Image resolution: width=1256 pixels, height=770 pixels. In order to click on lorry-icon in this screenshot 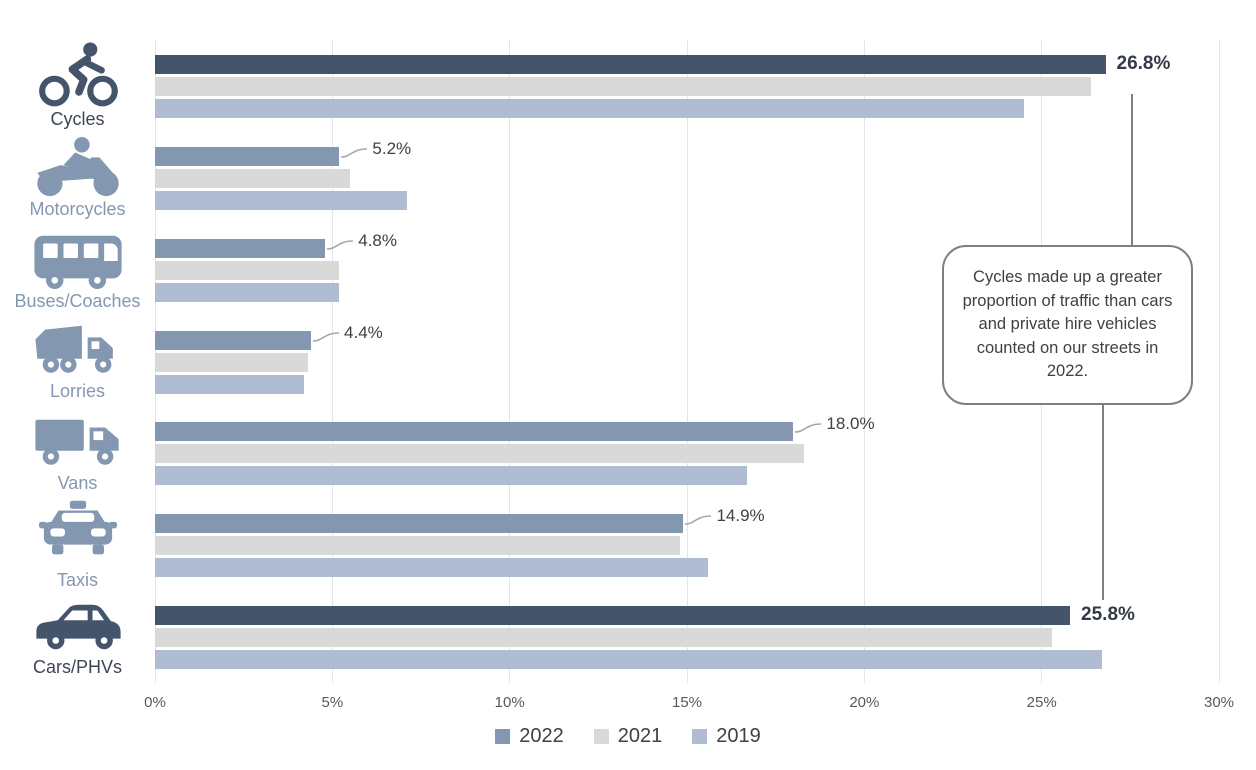, I will do `click(78, 350)`.